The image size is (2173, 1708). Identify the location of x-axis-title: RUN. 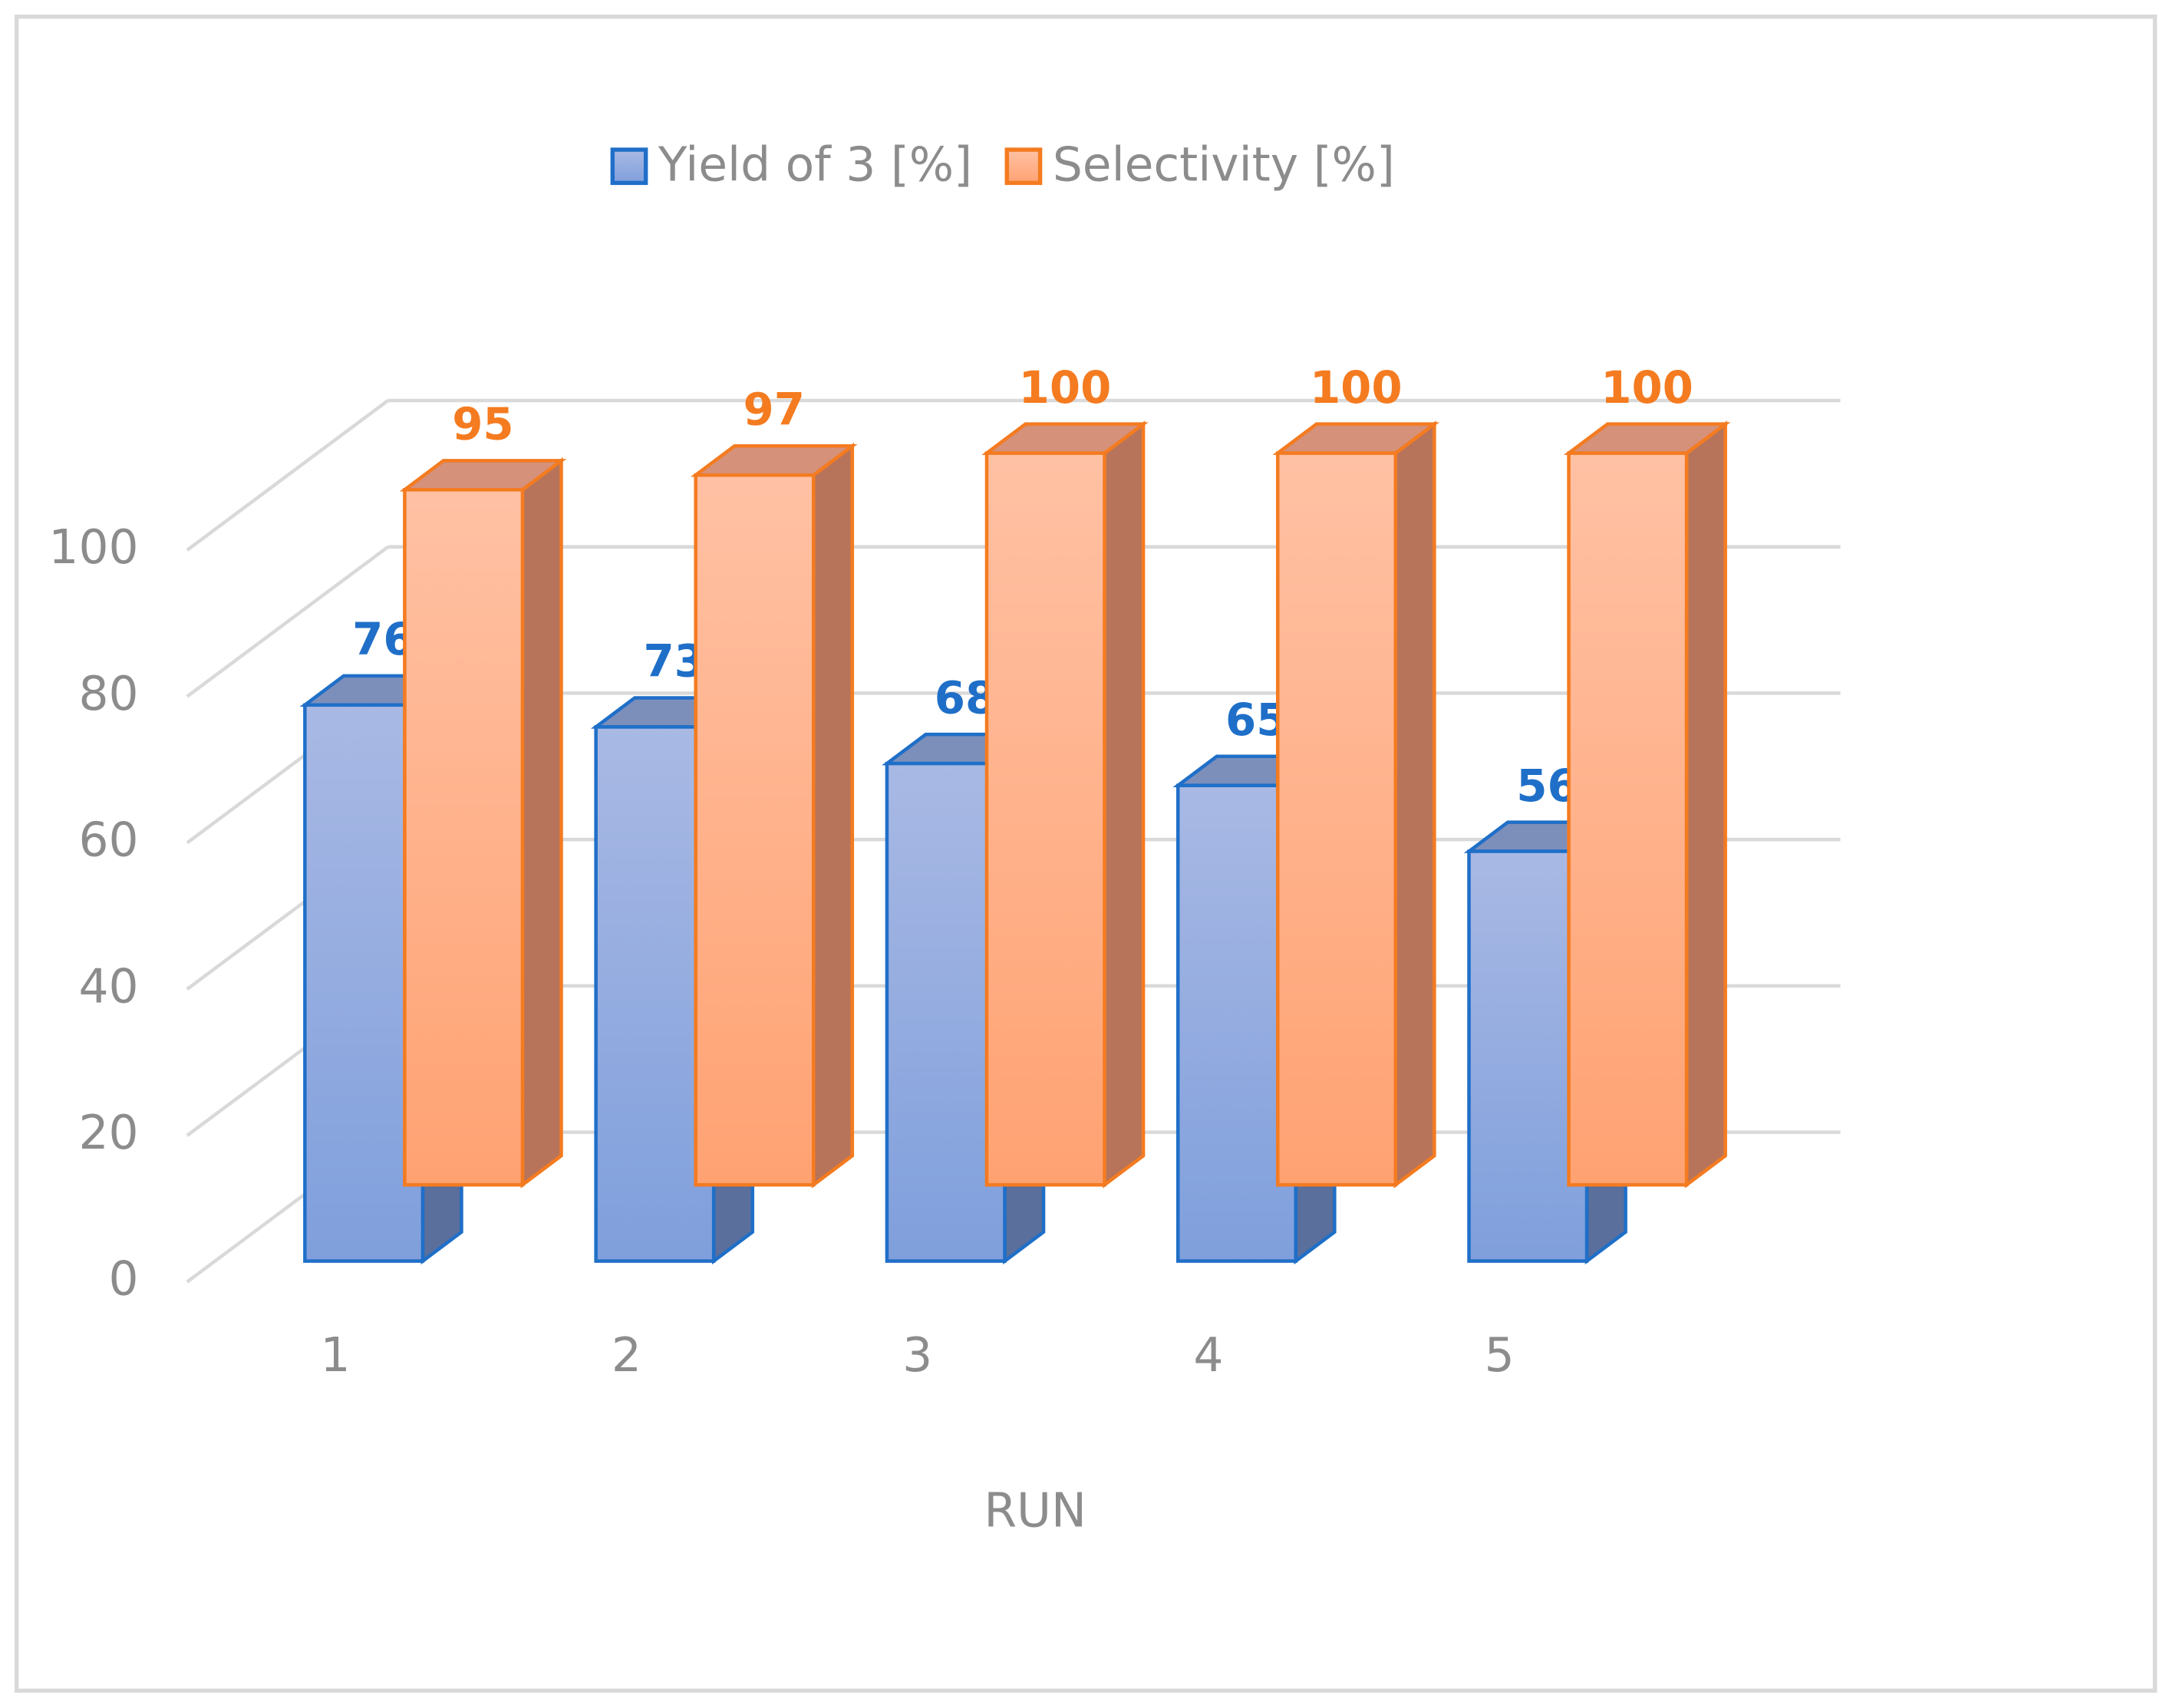
(1035, 1510).